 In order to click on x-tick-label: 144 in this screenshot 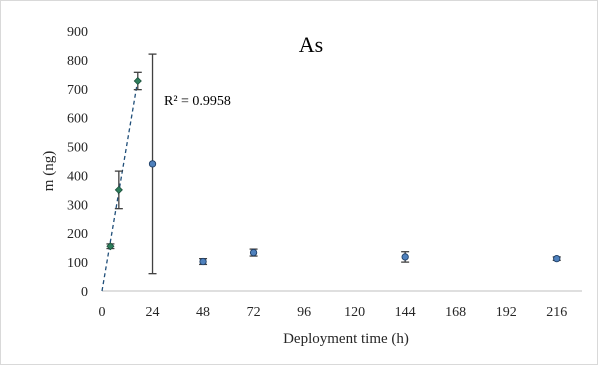, I will do `click(405, 312)`.